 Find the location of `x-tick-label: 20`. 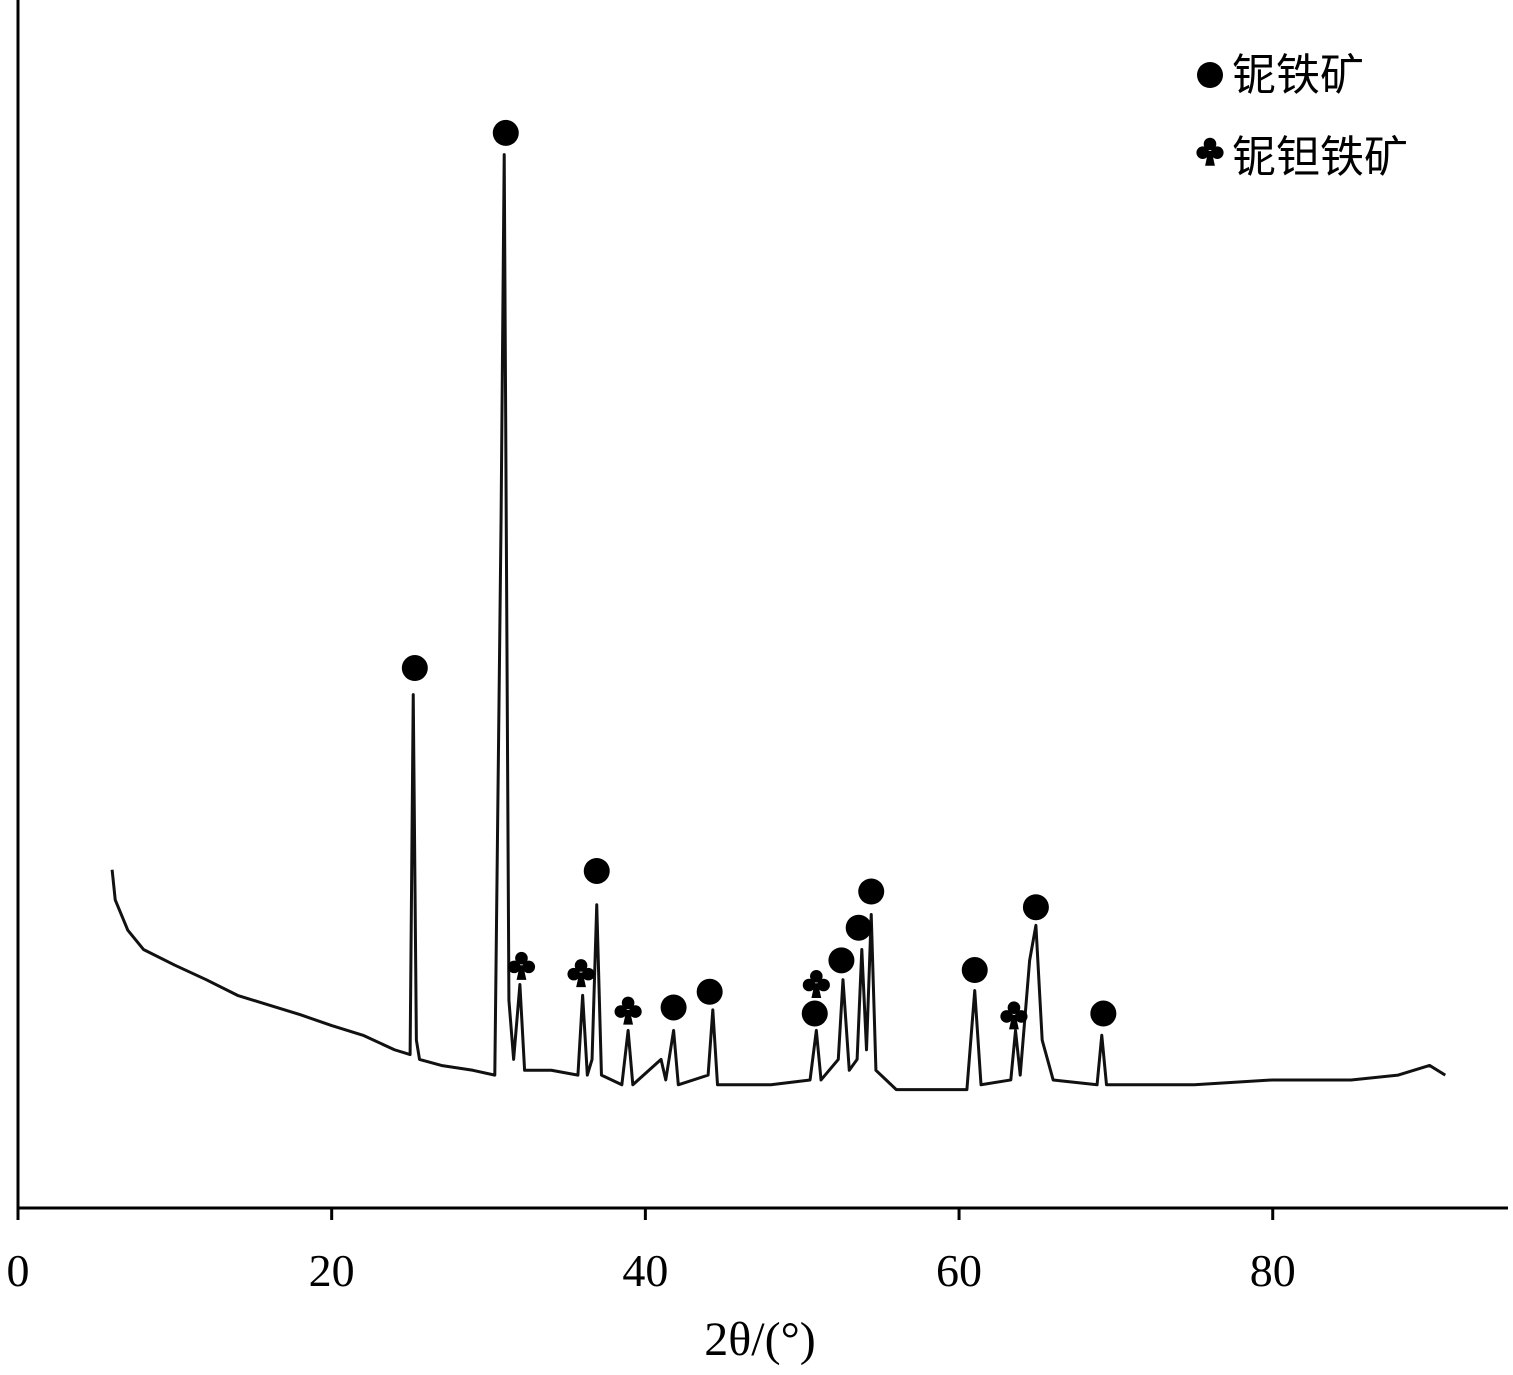

x-tick-label: 20 is located at coordinates (332, 1270).